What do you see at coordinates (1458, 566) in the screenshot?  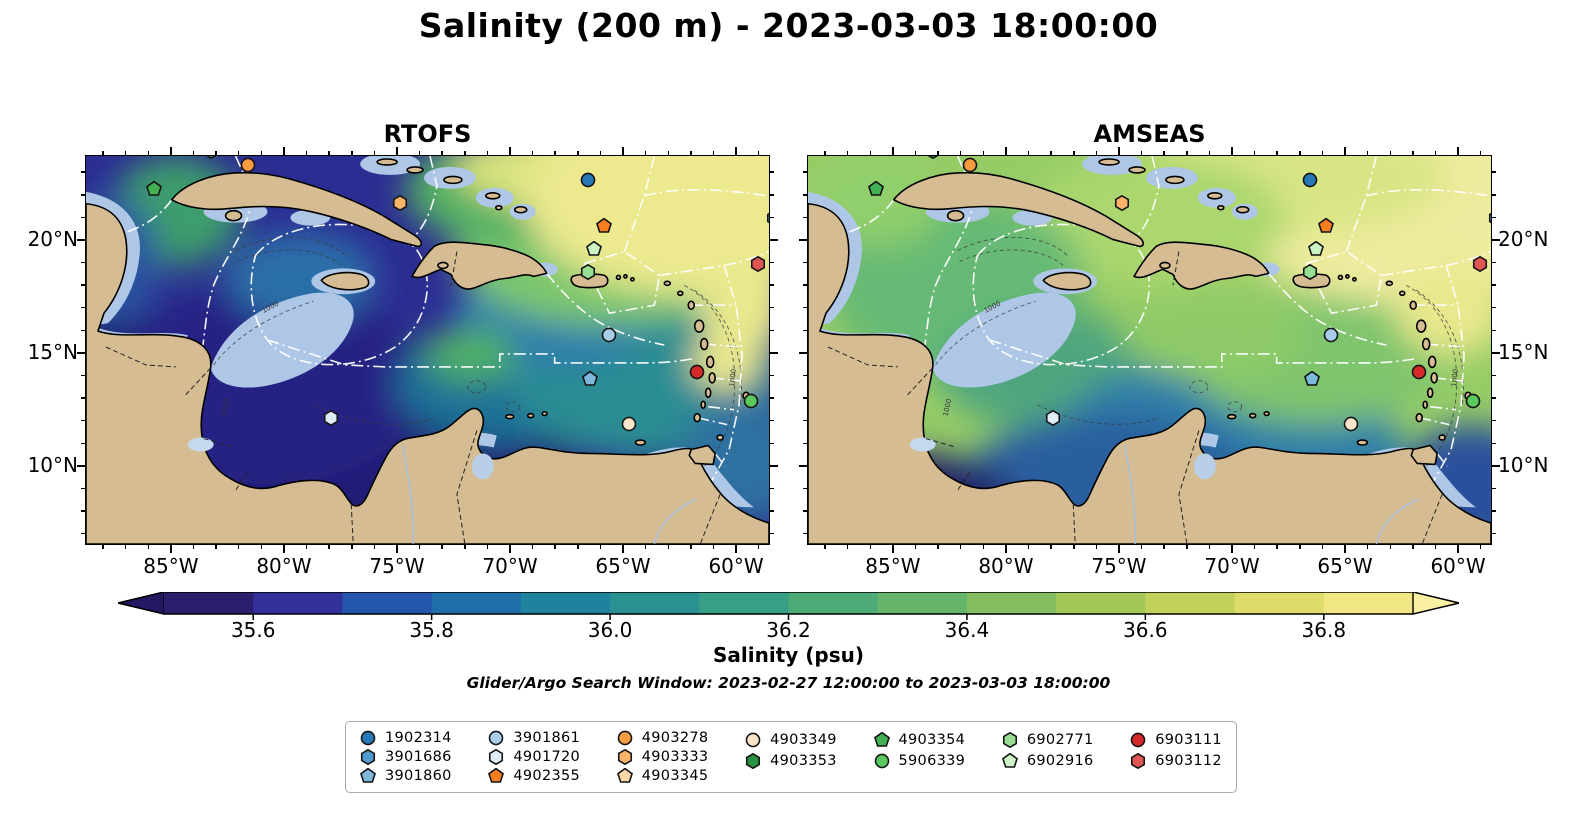 I see `x-tick-label: 60°W` at bounding box center [1458, 566].